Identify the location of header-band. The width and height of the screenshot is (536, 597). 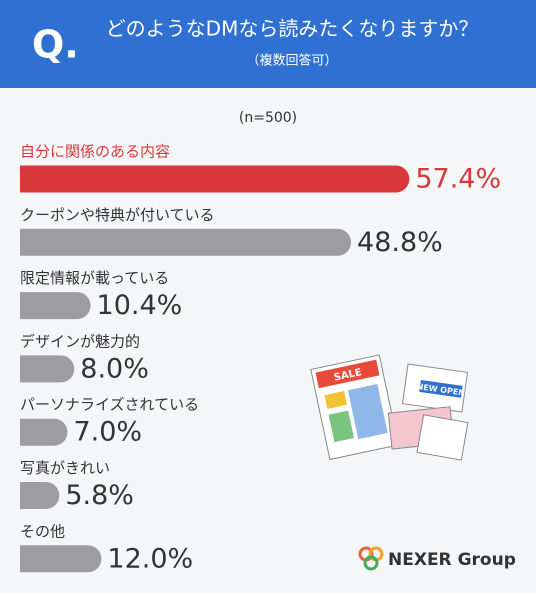
(268, 44).